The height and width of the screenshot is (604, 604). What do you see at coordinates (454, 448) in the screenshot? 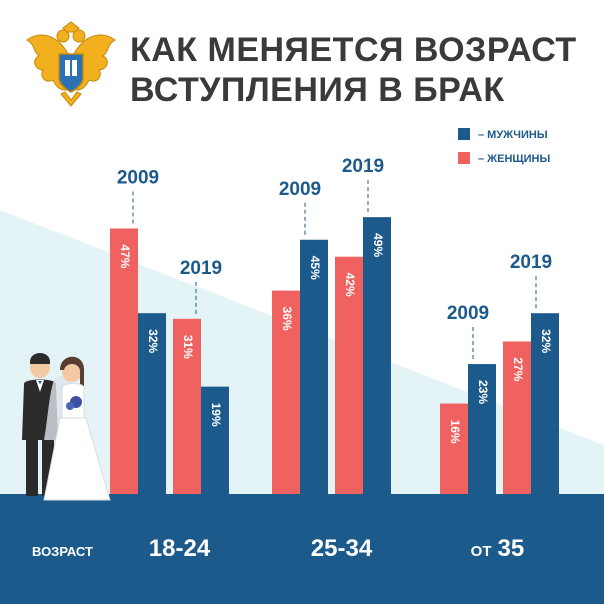
I see `bar-women-35-2009` at bounding box center [454, 448].